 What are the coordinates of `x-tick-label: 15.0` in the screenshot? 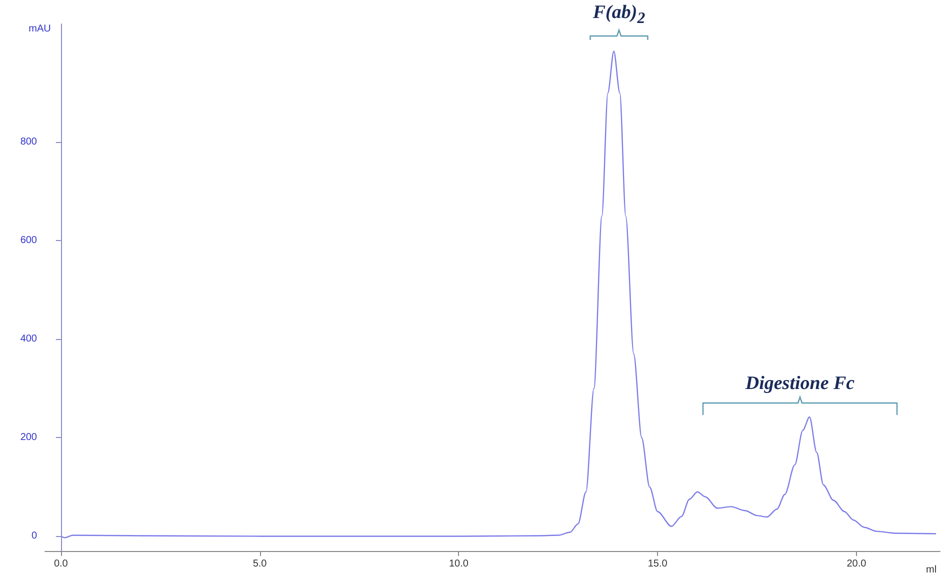 It's located at (658, 564).